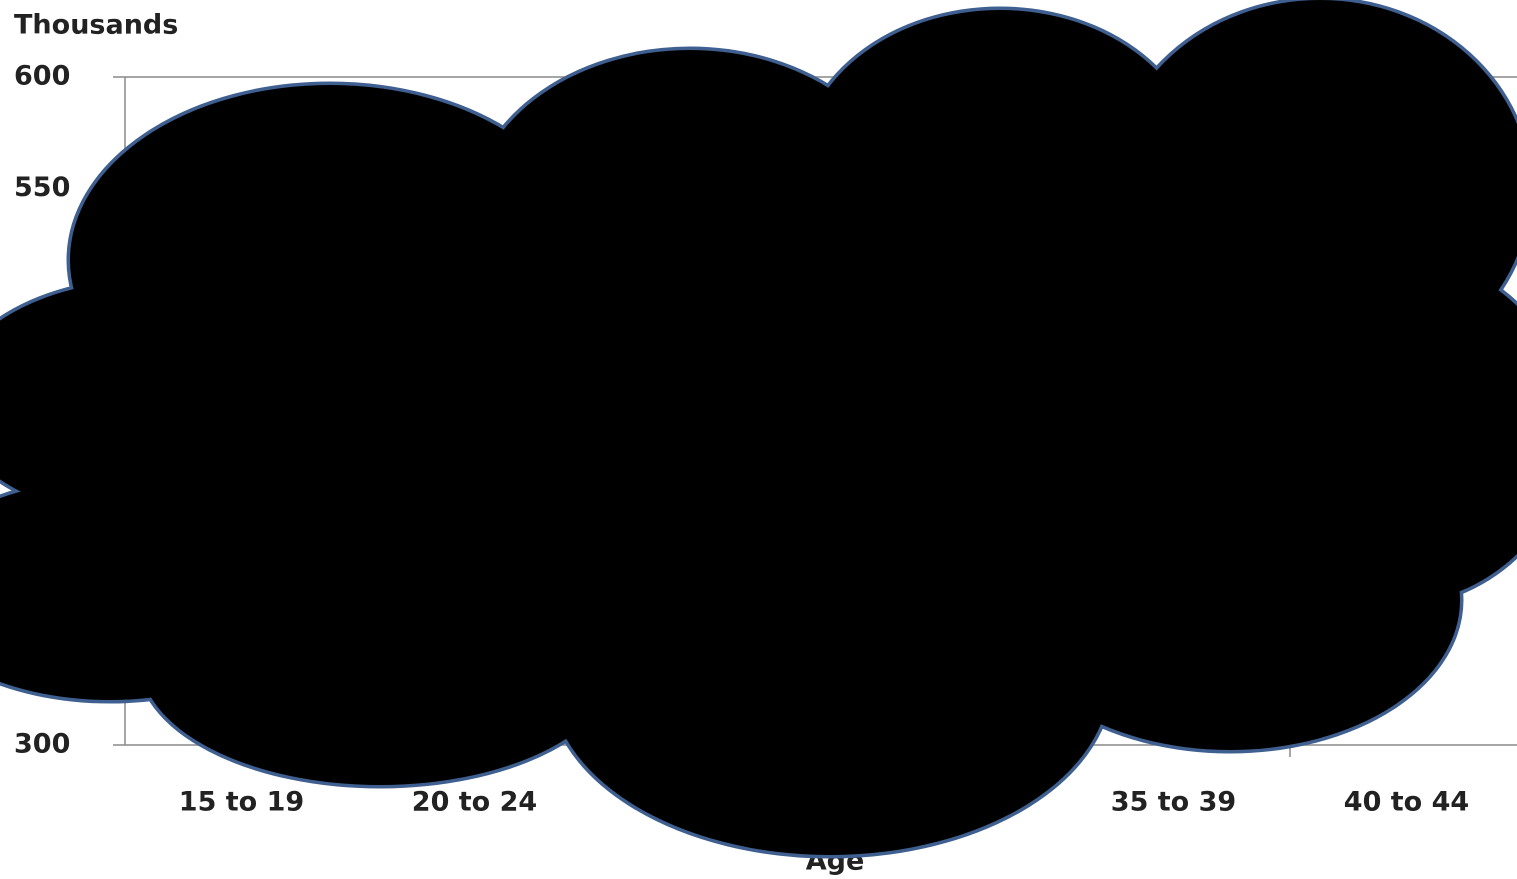 This screenshot has height=879, width=1517. Describe the element at coordinates (1406, 802) in the screenshot. I see `x-tick-label: 40 to 44` at that location.